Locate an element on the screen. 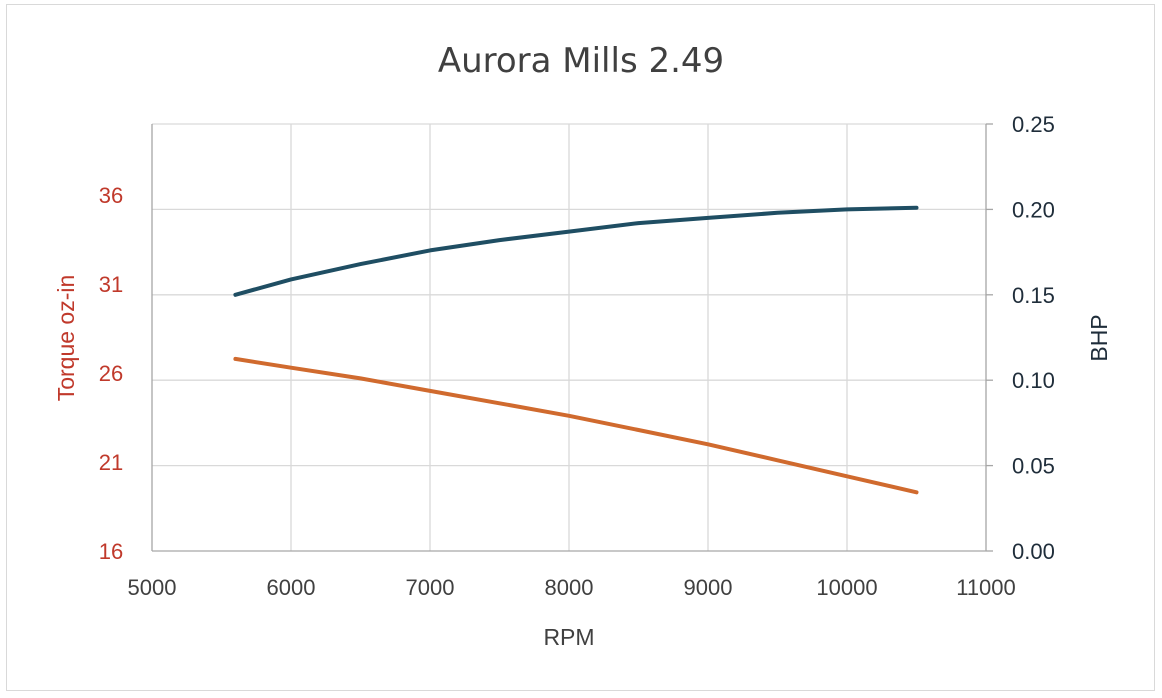 The height and width of the screenshot is (698, 1162). y-axis-right-title: BHP is located at coordinates (1099, 337).